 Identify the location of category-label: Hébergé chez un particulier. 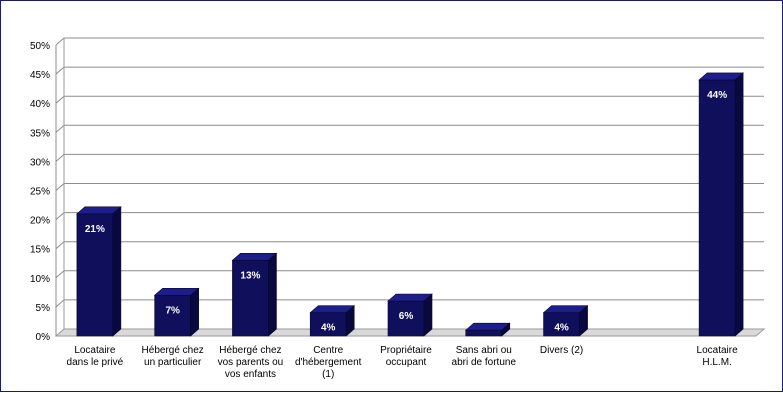
(173, 356).